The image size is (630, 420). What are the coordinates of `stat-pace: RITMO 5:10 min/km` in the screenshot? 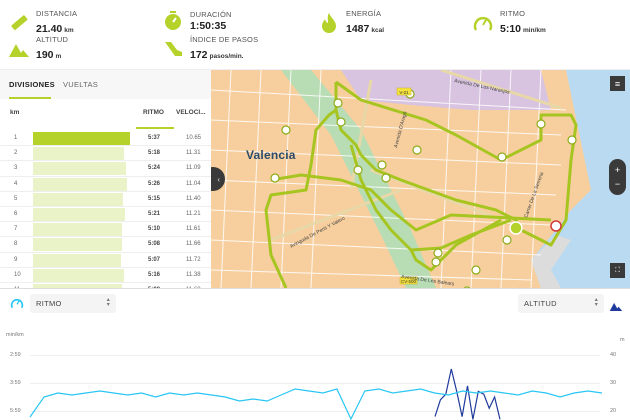 It's located at (509, 23).